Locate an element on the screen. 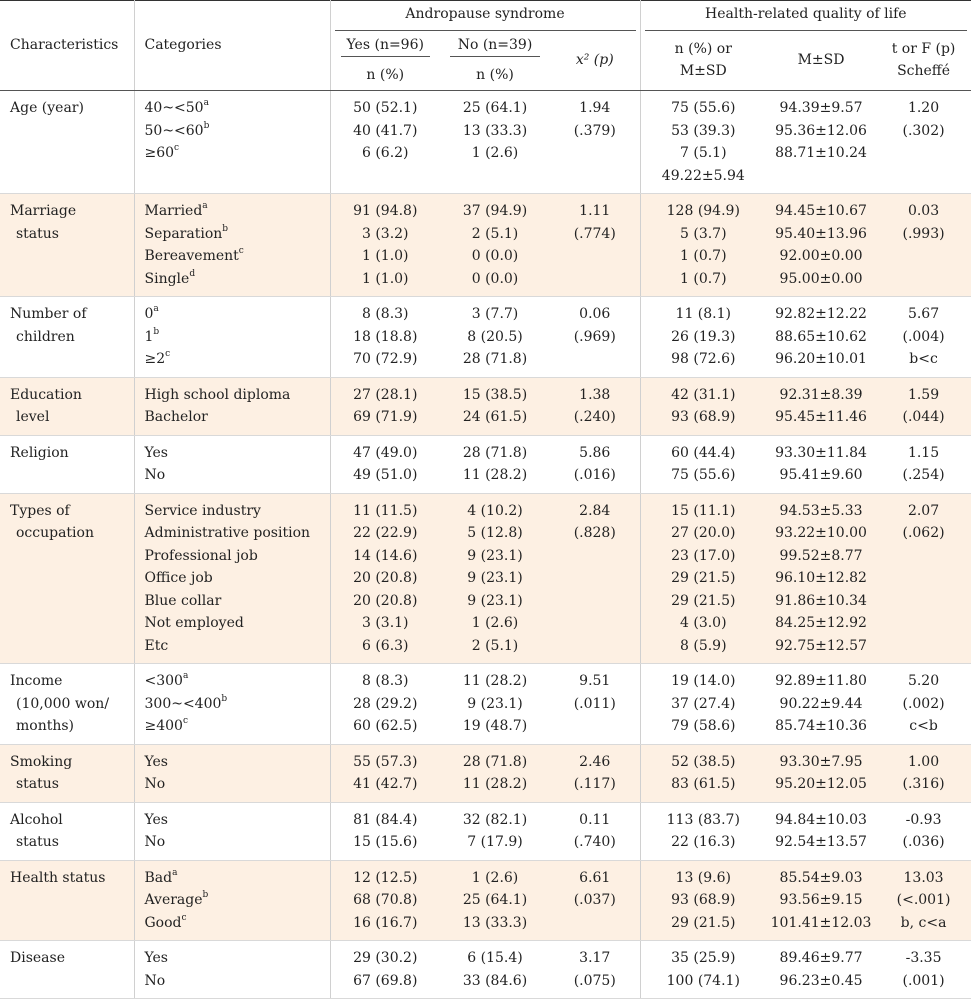 The height and width of the screenshot is (999, 971). yes-line: 27 (28.1) is located at coordinates (385, 394).